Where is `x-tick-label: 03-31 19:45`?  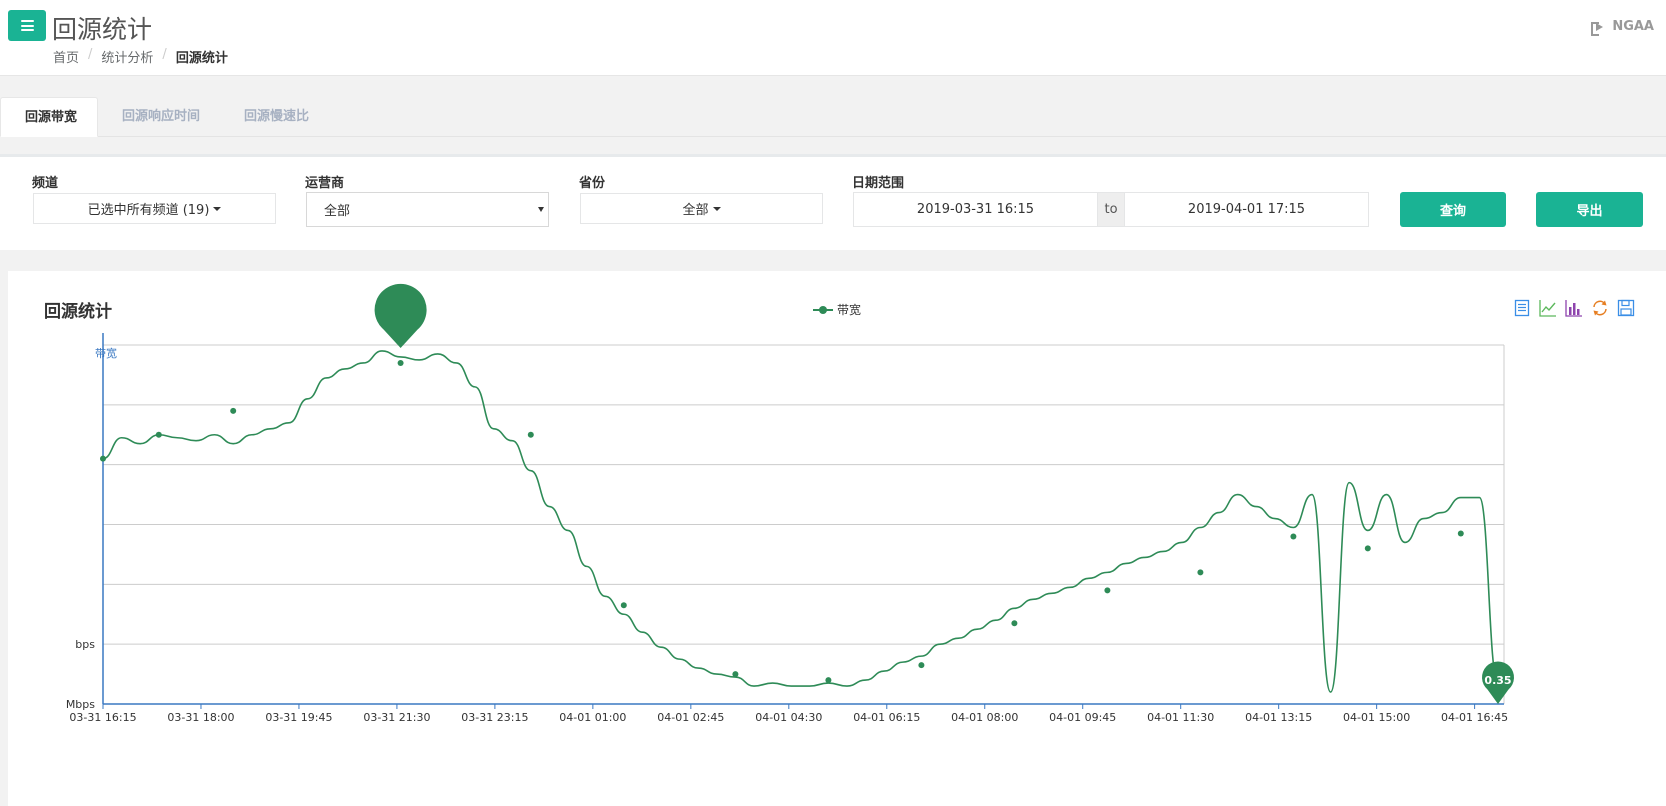 x-tick-label: 03-31 19:45 is located at coordinates (298, 717).